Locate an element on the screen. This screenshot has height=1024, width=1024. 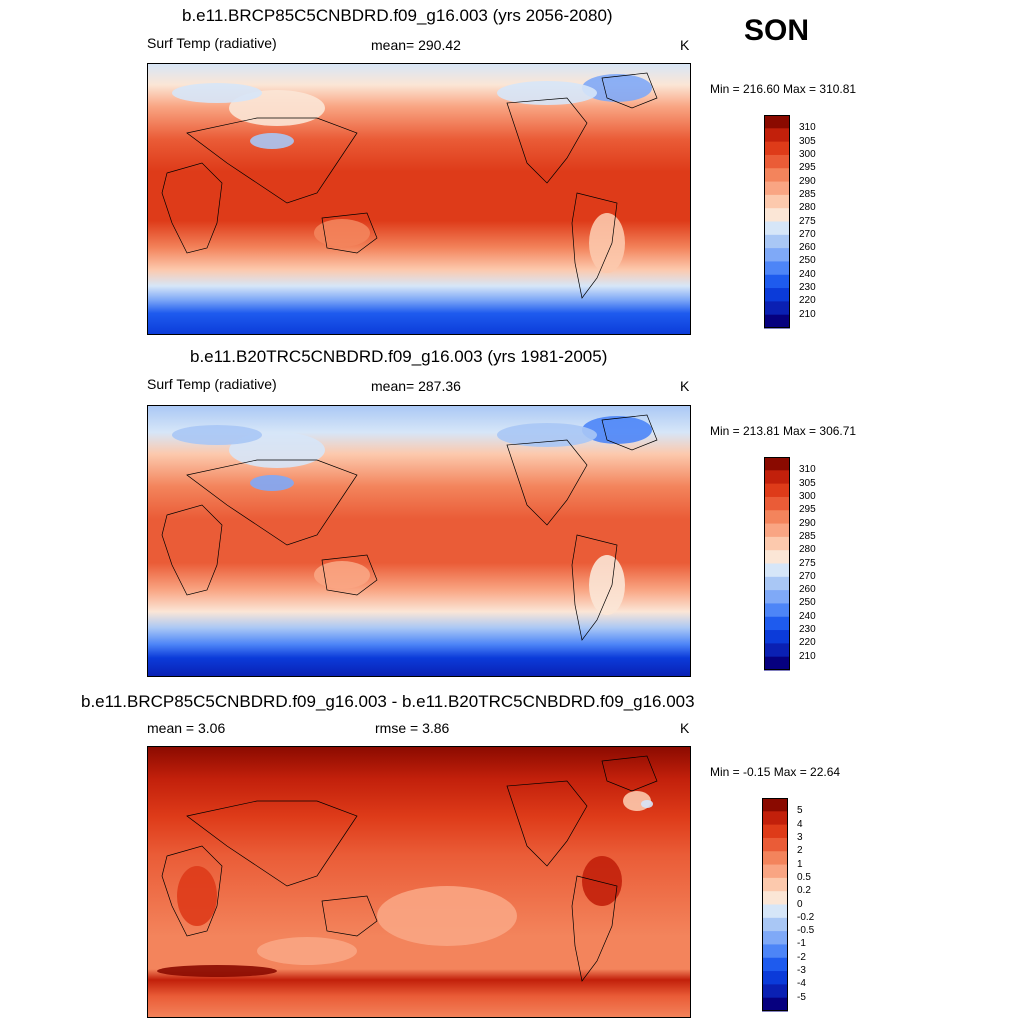
panel3-colorbar-swatches is located at coordinates (775, 905).